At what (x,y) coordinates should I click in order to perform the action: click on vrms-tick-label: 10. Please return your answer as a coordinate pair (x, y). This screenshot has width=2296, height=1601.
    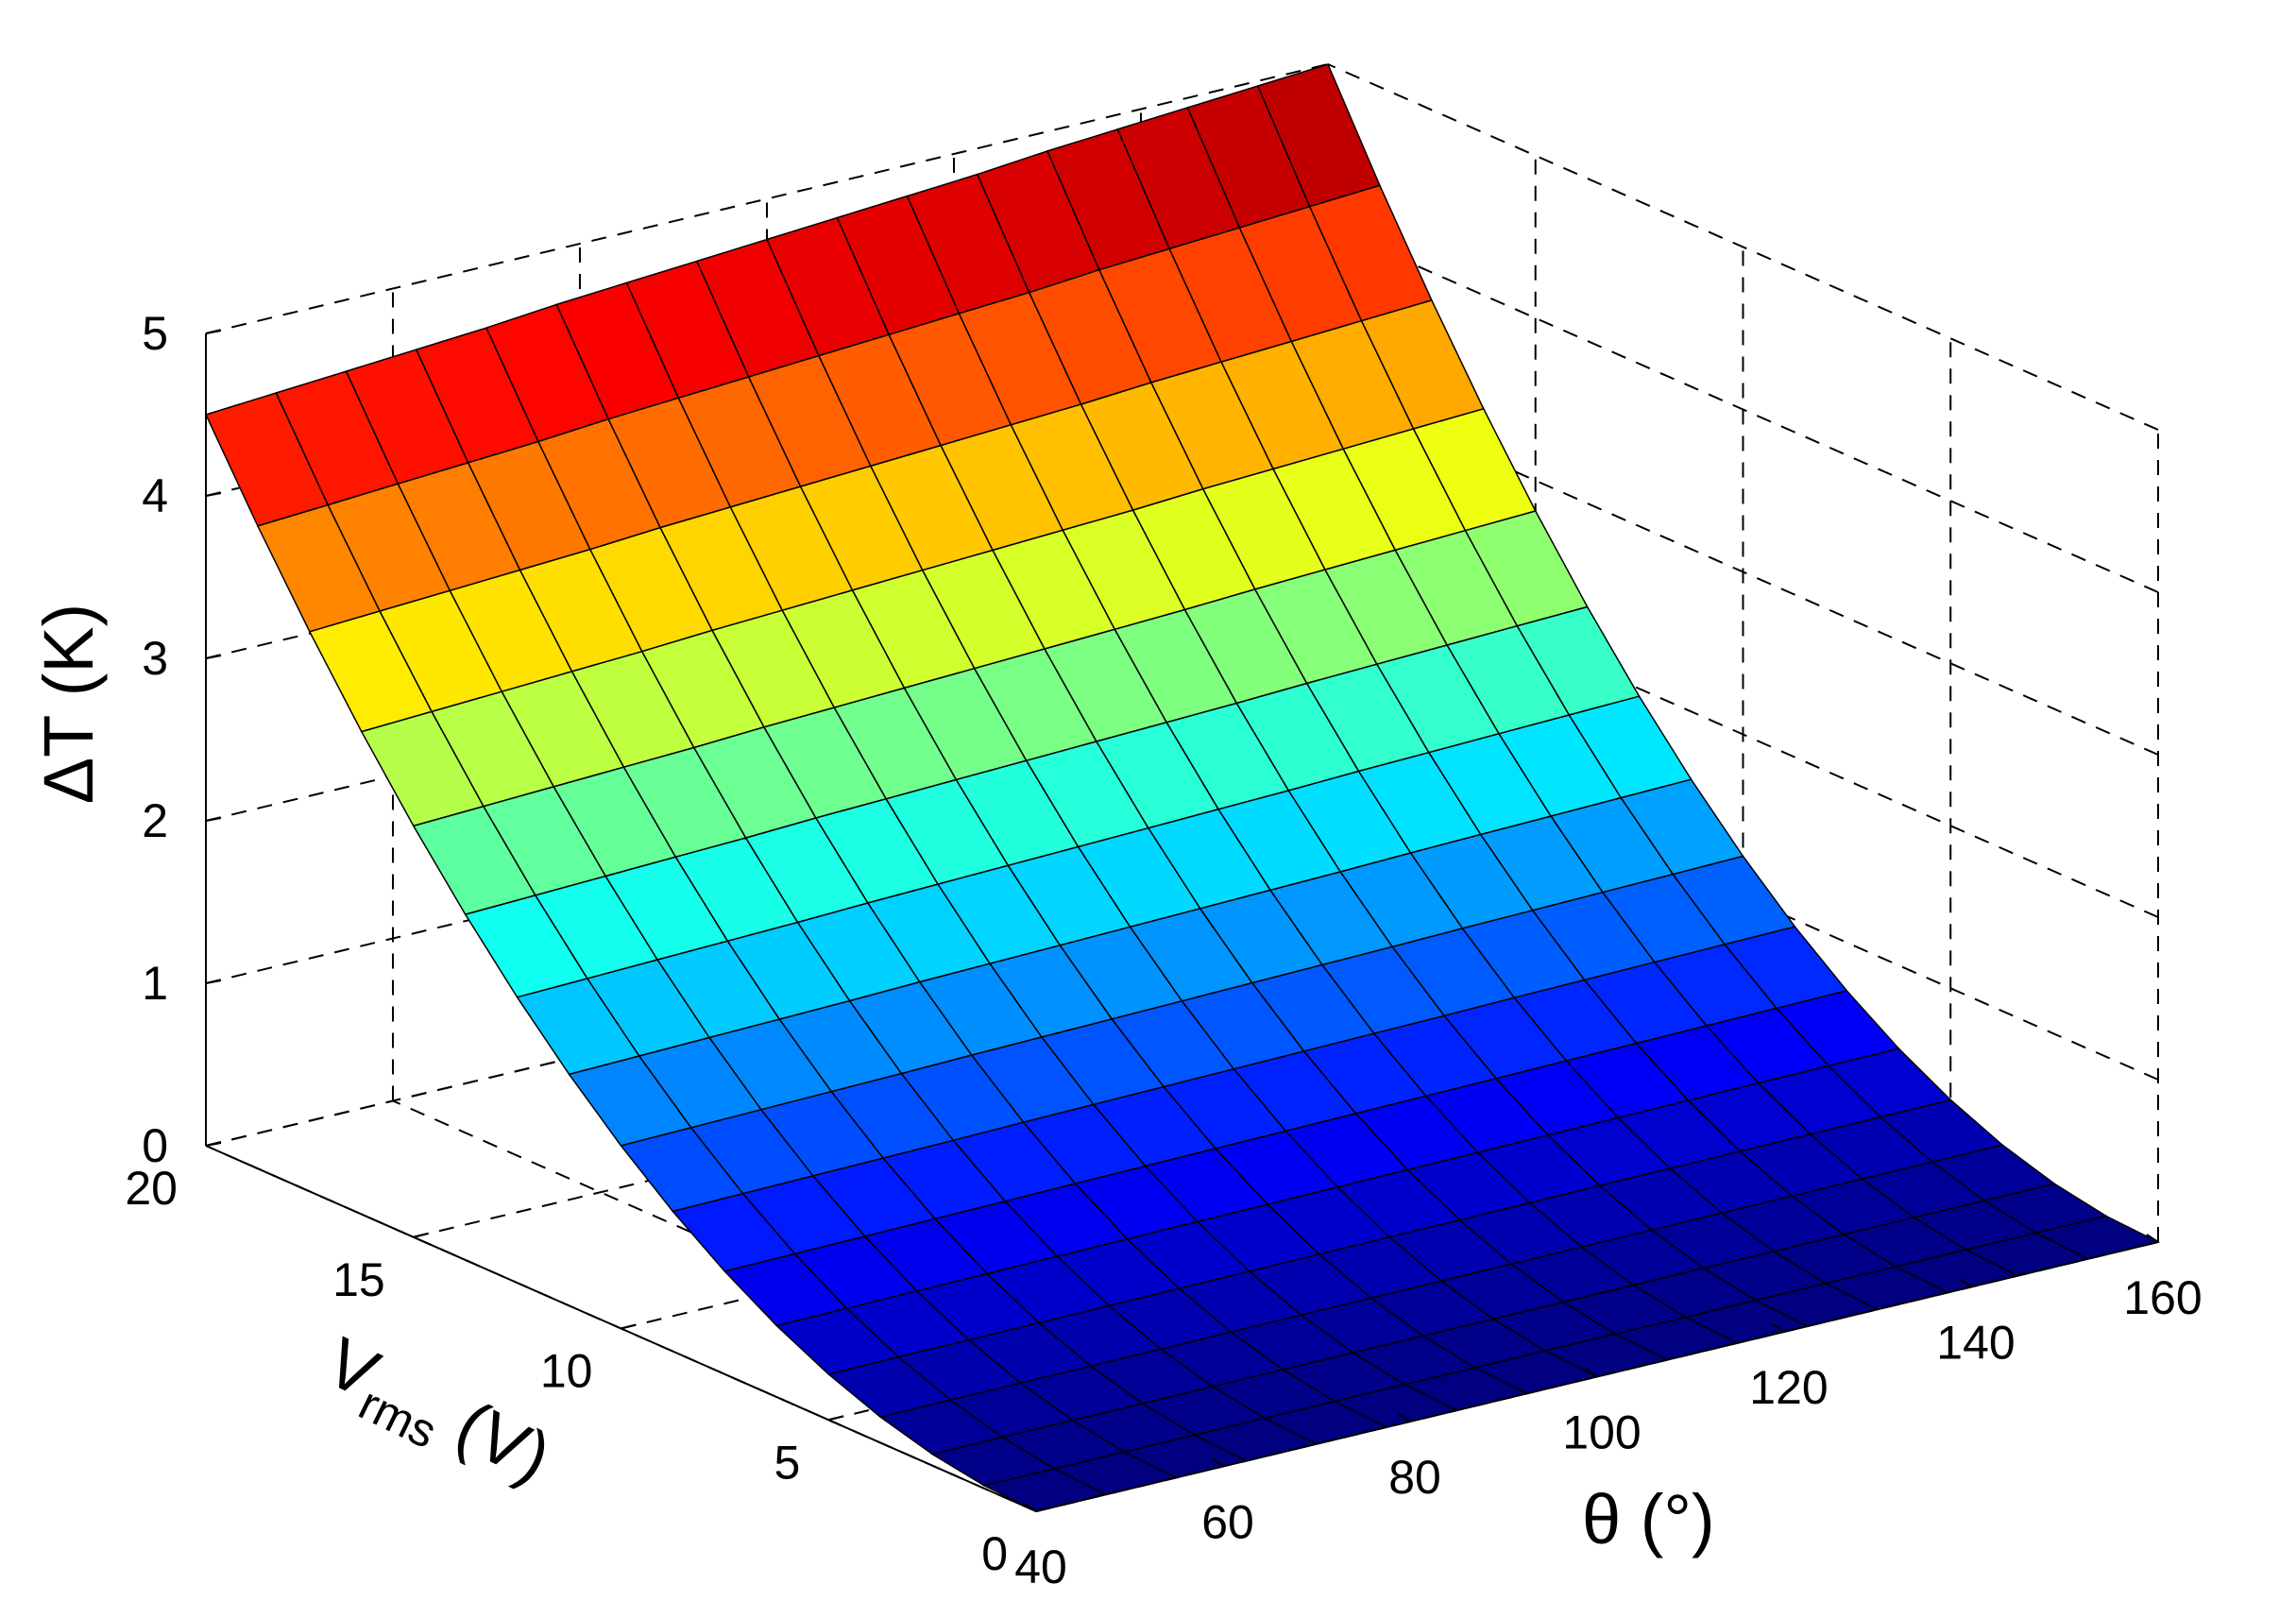
    Looking at the image, I should click on (567, 1371).